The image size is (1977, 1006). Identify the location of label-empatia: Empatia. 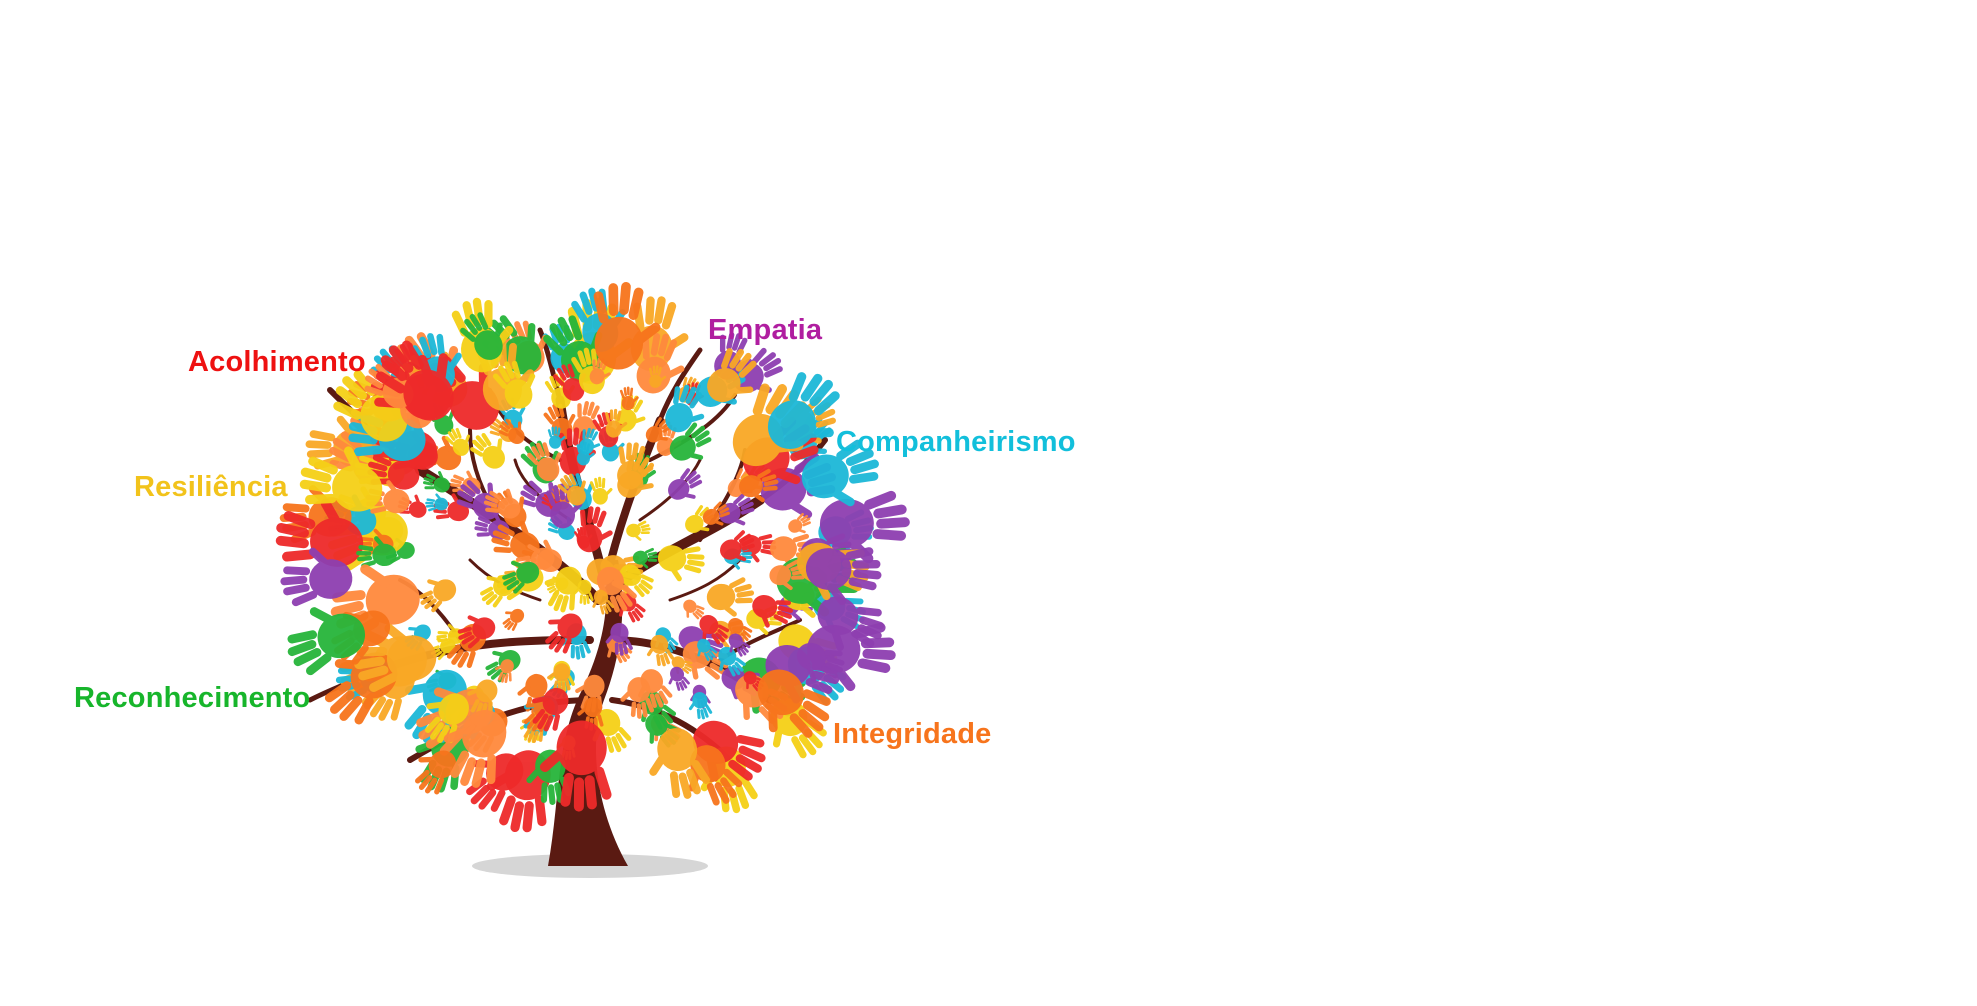
(765, 330).